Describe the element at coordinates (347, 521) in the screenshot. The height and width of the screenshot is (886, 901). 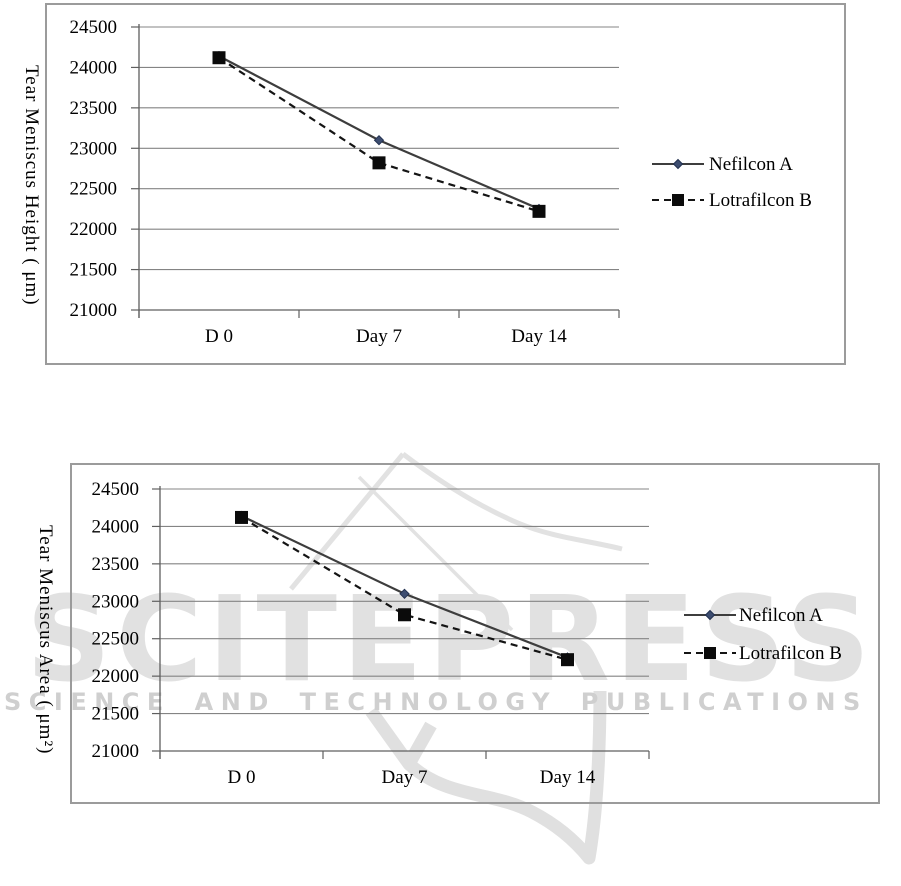
I see `logo-peak-left-stroke` at that location.